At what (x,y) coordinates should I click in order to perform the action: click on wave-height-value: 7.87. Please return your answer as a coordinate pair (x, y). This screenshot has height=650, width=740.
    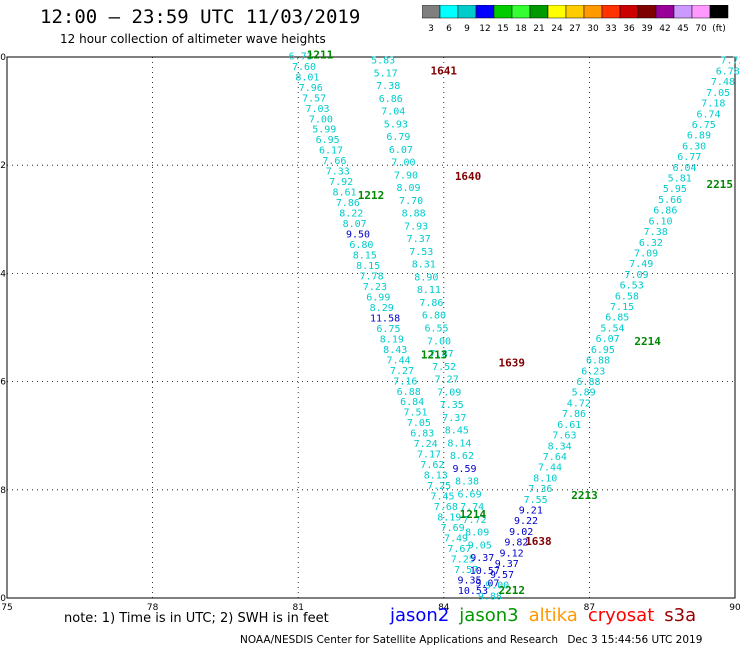
    Looking at the image, I should click on (442, 354).